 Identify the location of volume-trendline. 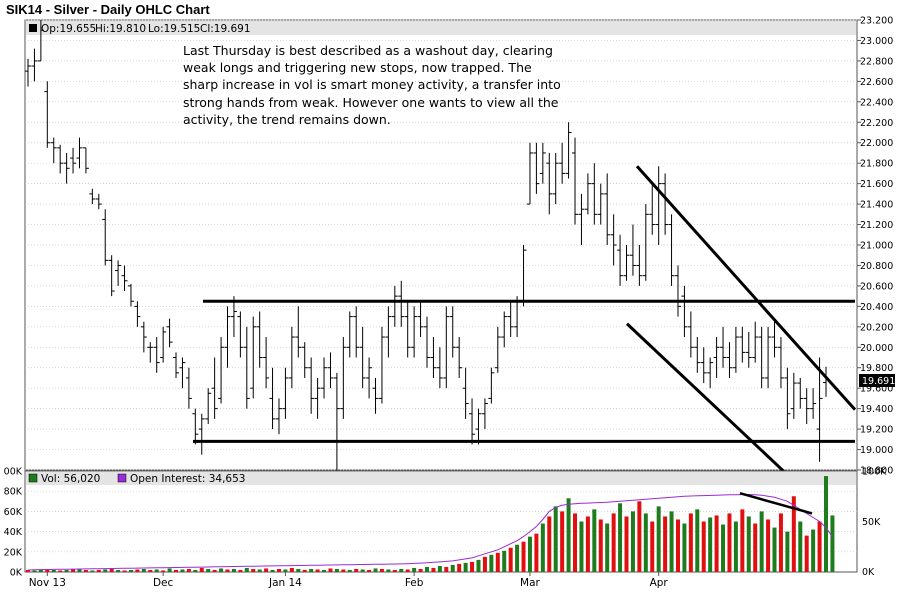
(776, 503).